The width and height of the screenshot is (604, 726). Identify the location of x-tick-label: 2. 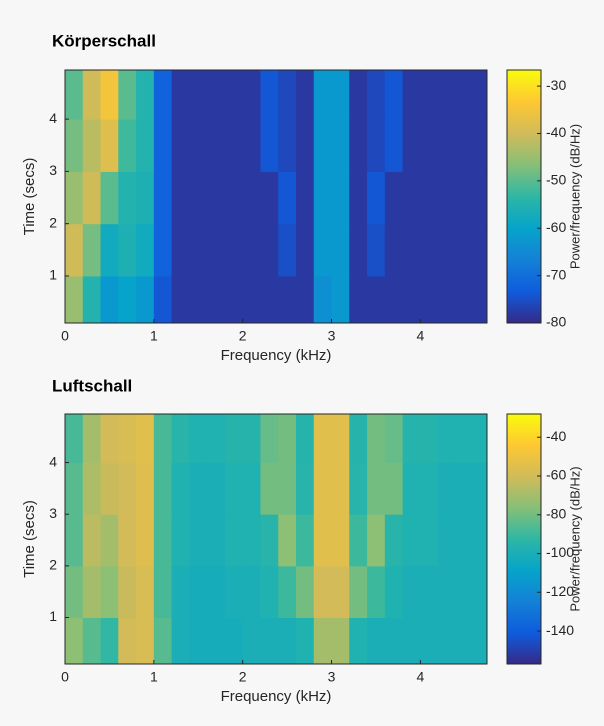
(243, 677).